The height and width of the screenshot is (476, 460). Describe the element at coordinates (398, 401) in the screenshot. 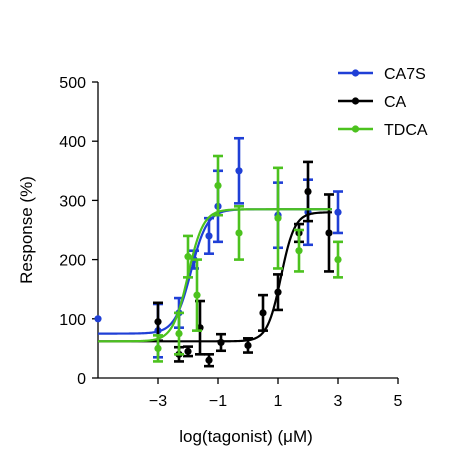

I see `x-tick-label: 5` at that location.